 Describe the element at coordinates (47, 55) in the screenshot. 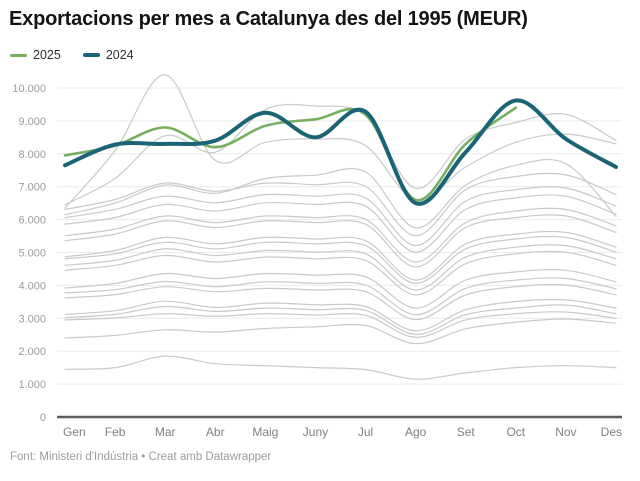

I see `legend-label-2025: 2025` at that location.